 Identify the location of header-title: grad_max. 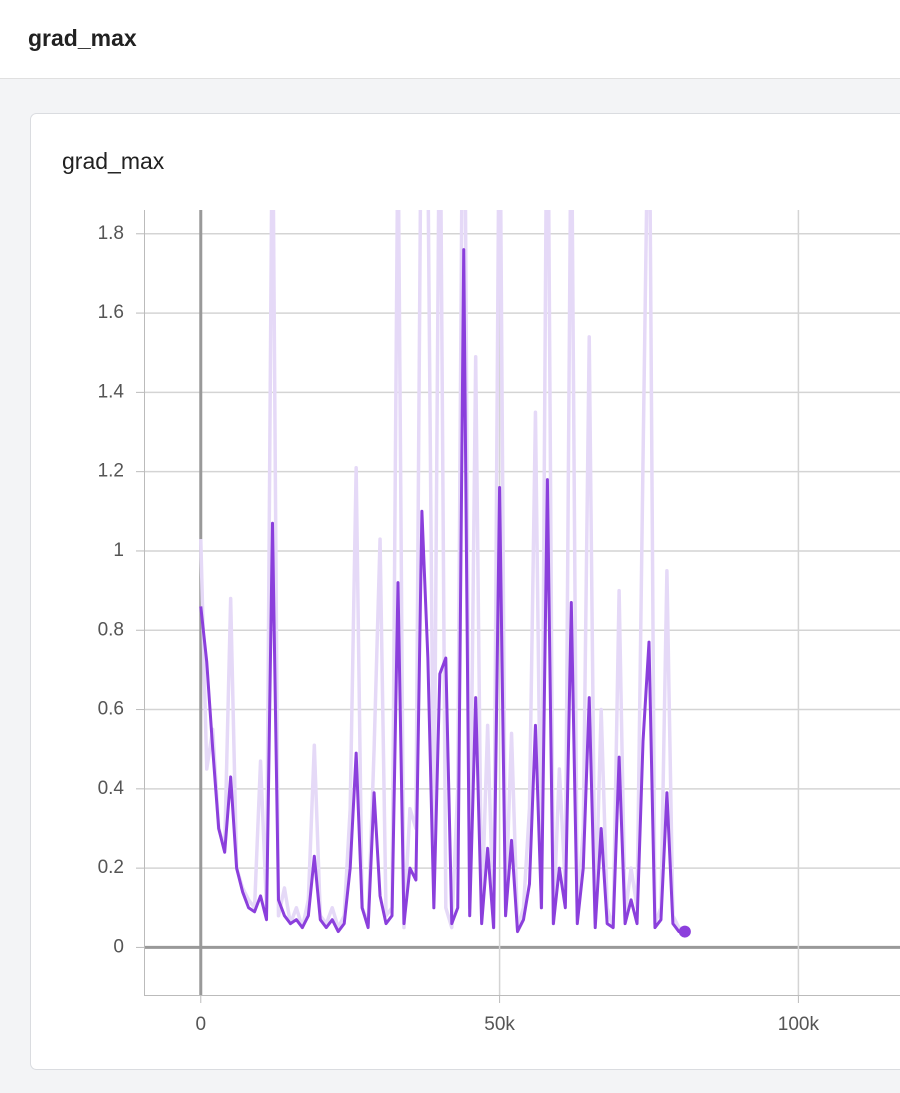
(82, 38).